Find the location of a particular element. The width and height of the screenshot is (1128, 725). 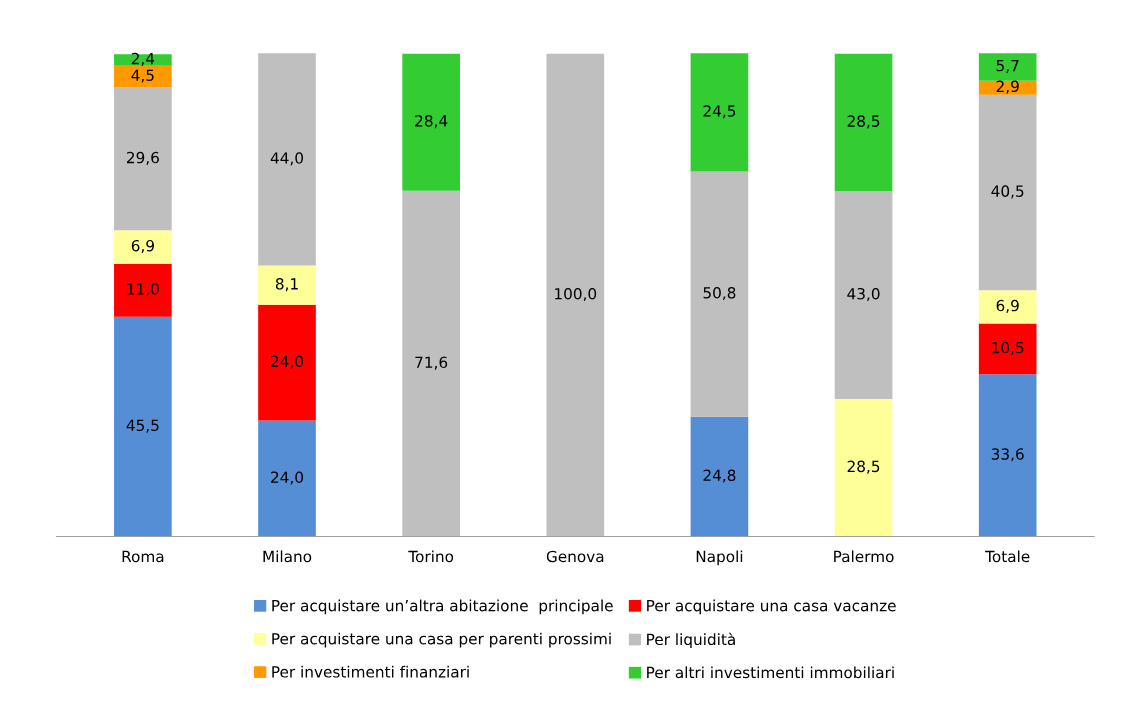

data-label: 45,5 is located at coordinates (142, 426).